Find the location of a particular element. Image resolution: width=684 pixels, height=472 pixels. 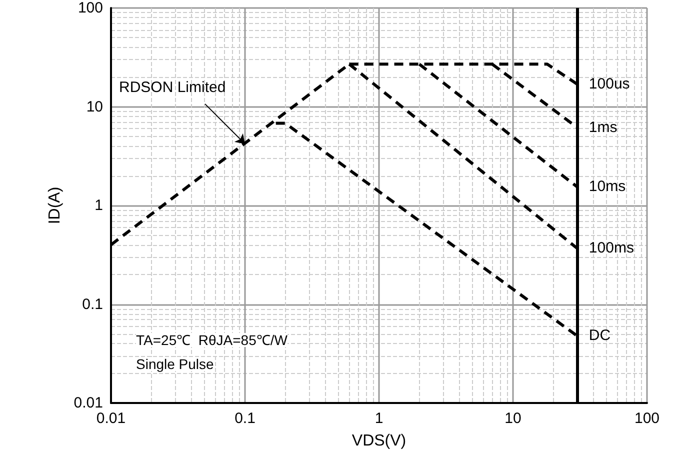

y-tick-label: 100 is located at coordinates (90, 8).